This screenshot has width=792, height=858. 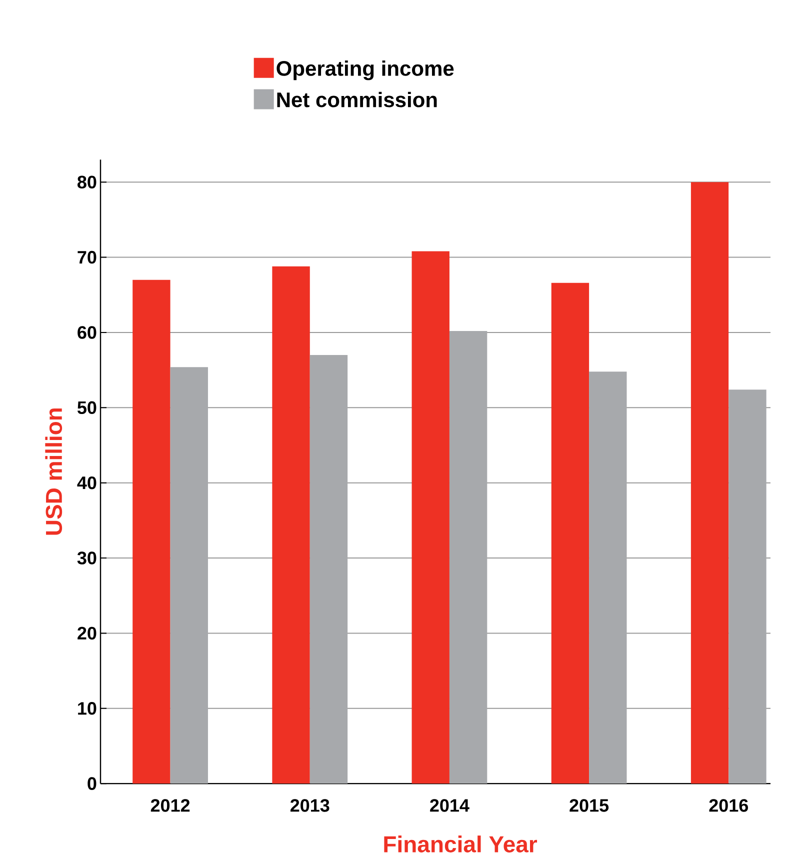 What do you see at coordinates (365, 70) in the screenshot?
I see `legend-label: Operating income` at bounding box center [365, 70].